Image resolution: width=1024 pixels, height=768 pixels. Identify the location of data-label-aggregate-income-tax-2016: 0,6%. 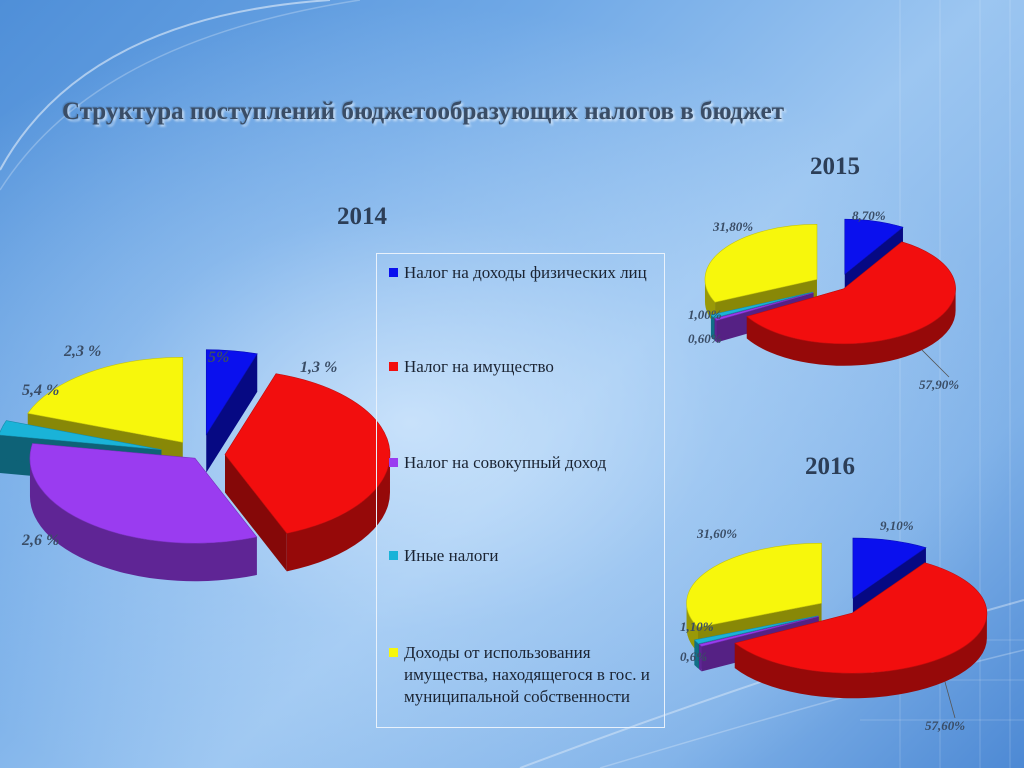
(693, 656).